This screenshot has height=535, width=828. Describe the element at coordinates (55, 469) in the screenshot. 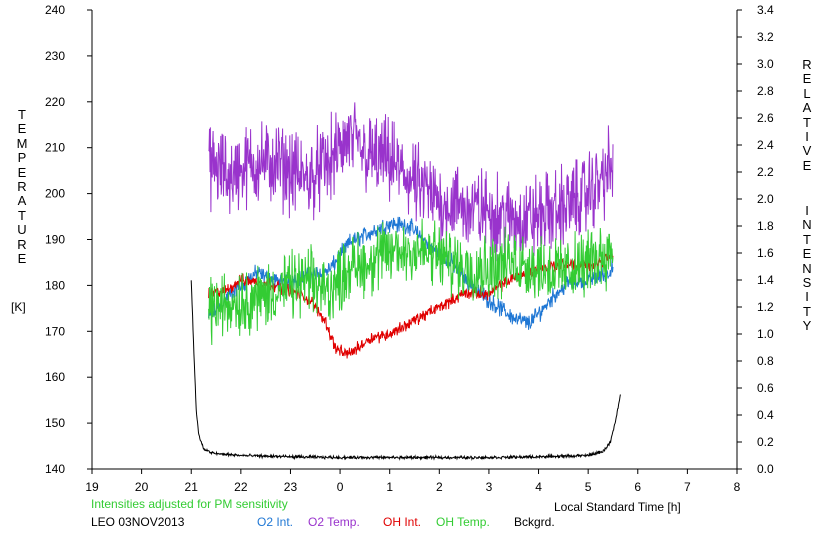

I see `left-tick-label: 140` at that location.